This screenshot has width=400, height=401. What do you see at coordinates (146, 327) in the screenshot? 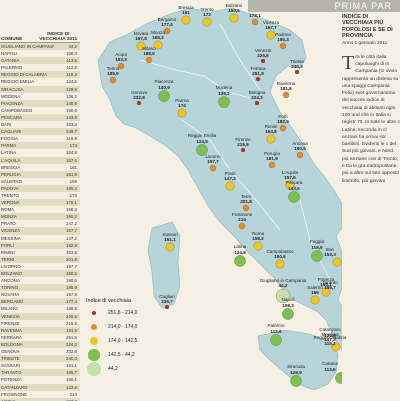
I see `legend-item: 214,0 - 174,0` at bounding box center [146, 327].